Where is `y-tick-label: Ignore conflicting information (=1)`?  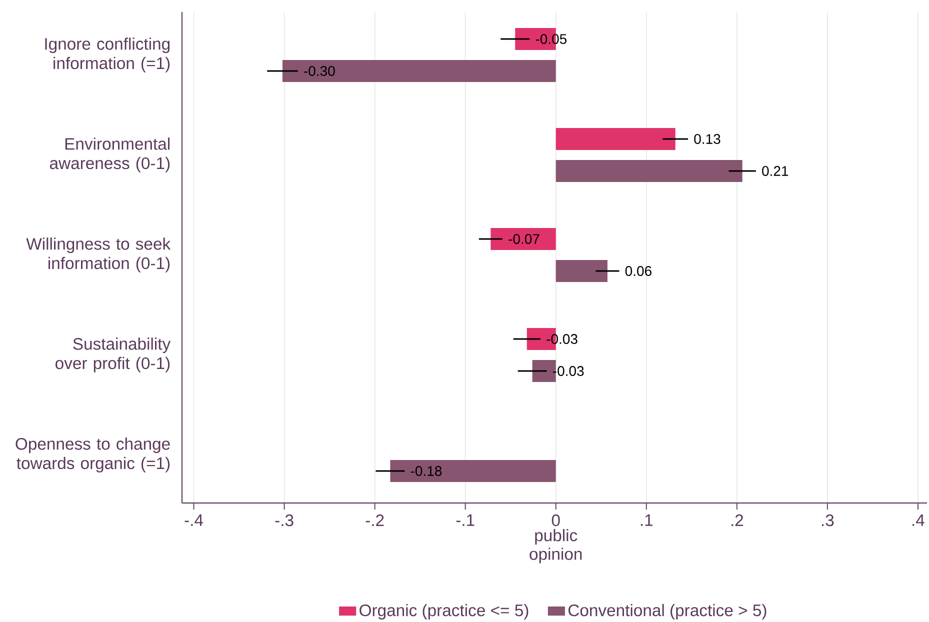 y-tick-label: Ignore conflicting information (=1) is located at coordinates (107, 55).